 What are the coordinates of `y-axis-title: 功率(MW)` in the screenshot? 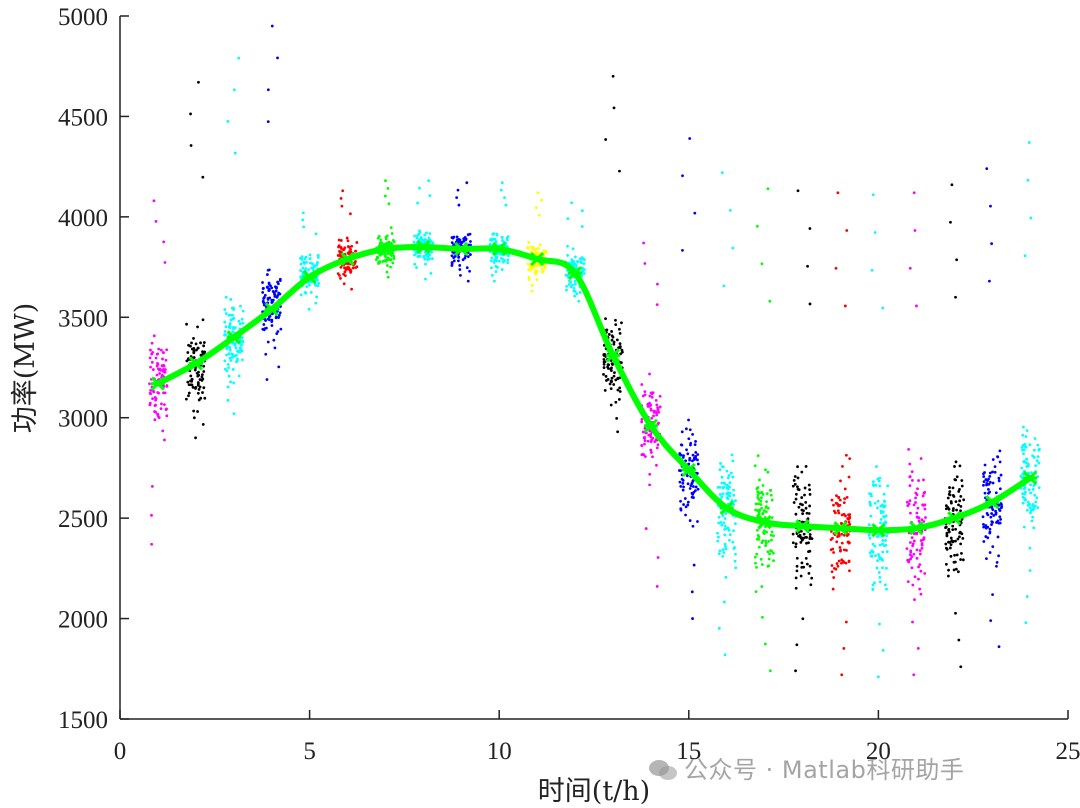 It's located at (25, 368).